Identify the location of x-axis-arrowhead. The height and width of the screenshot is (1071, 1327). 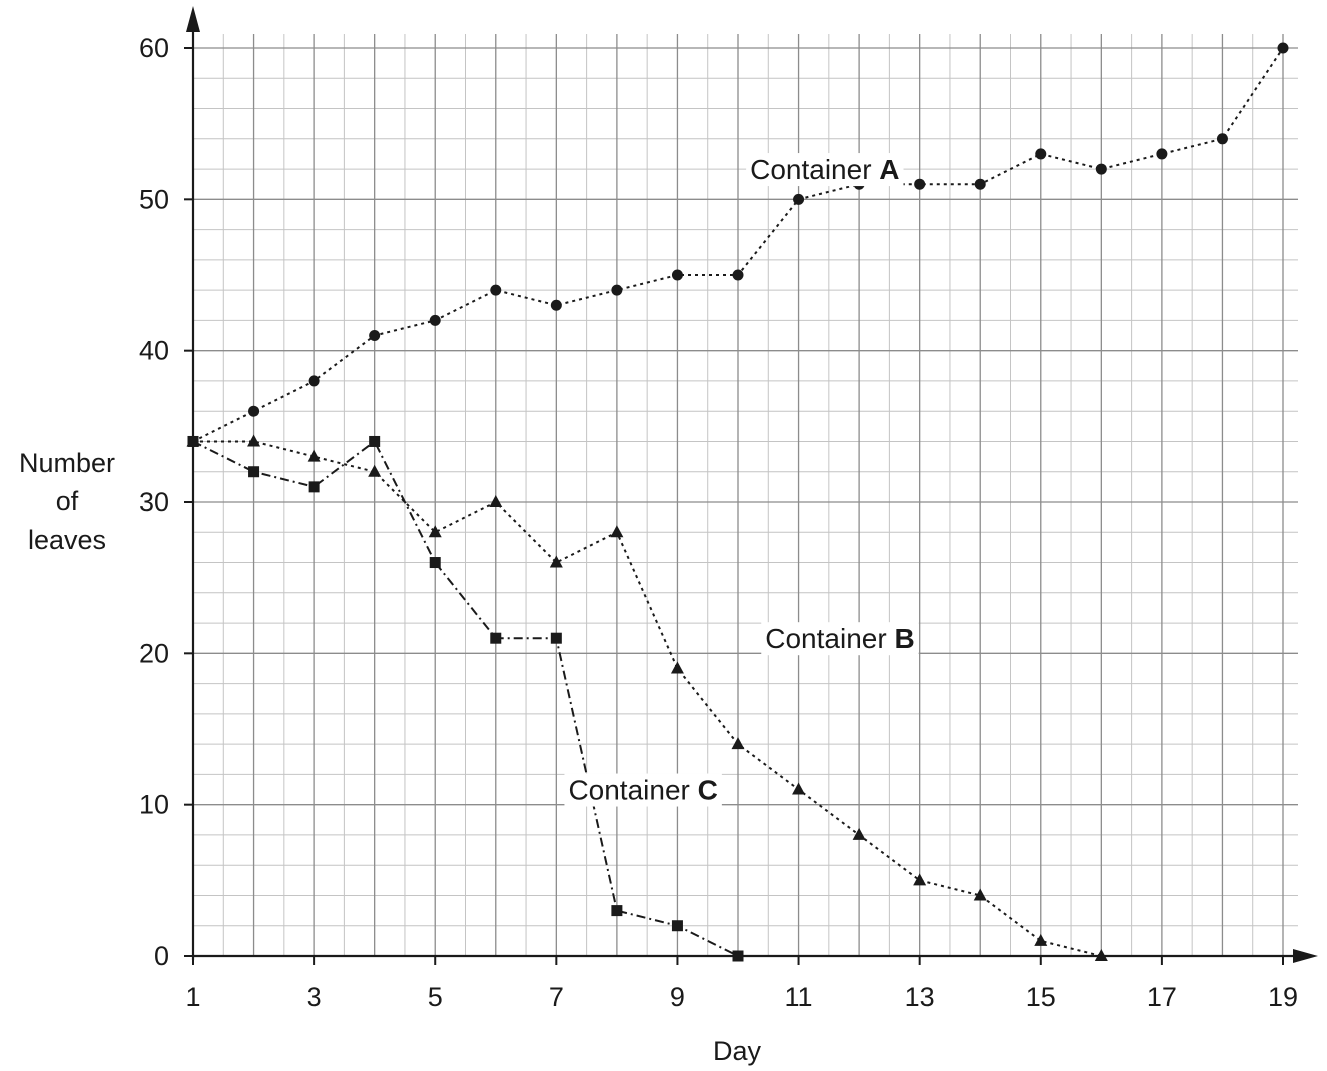
(1305, 956).